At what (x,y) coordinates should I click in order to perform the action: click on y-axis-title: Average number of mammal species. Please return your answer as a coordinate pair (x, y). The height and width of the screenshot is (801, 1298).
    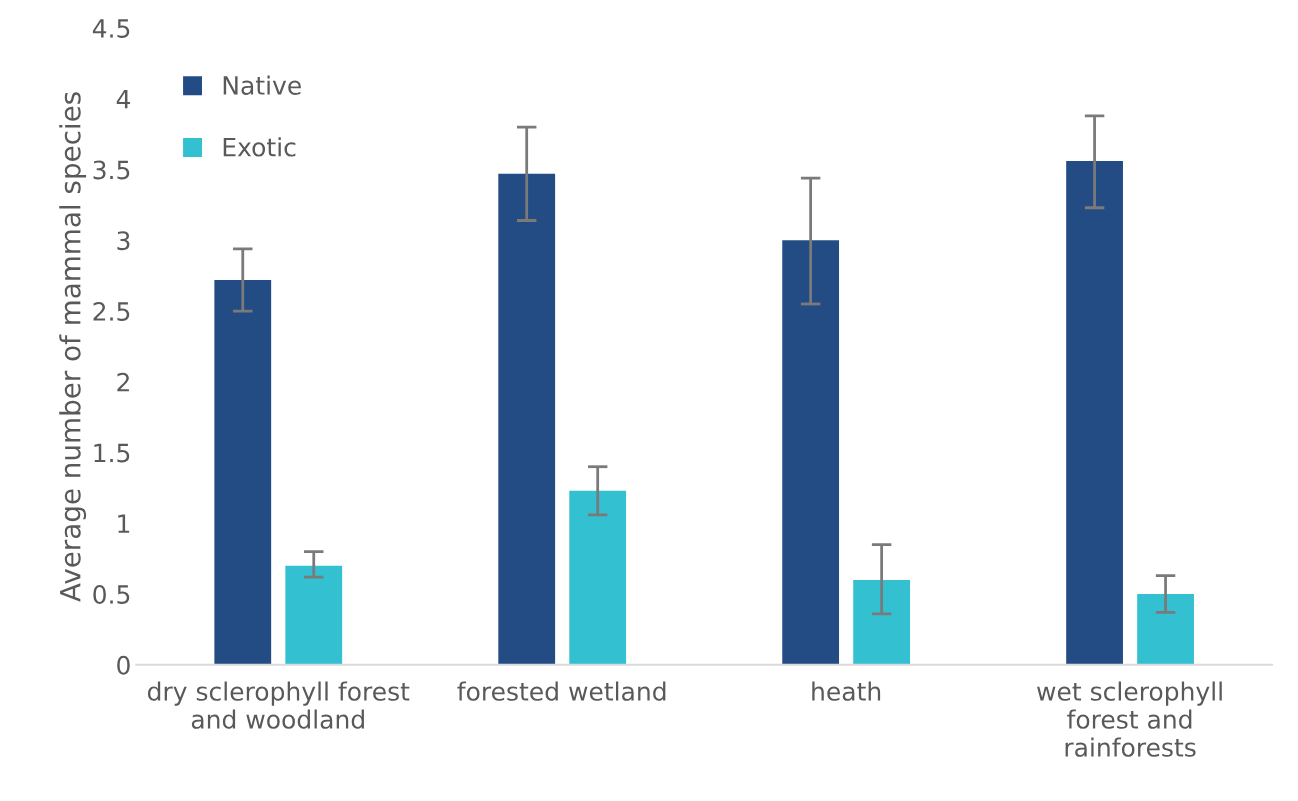
    Looking at the image, I should click on (73, 347).